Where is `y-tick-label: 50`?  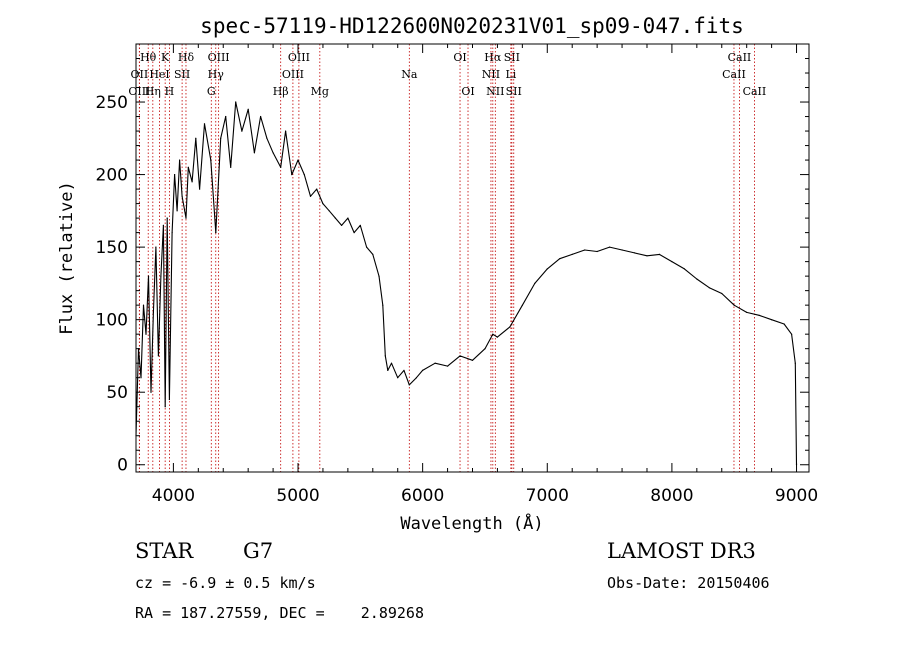
y-tick-label: 50 is located at coordinates (117, 393).